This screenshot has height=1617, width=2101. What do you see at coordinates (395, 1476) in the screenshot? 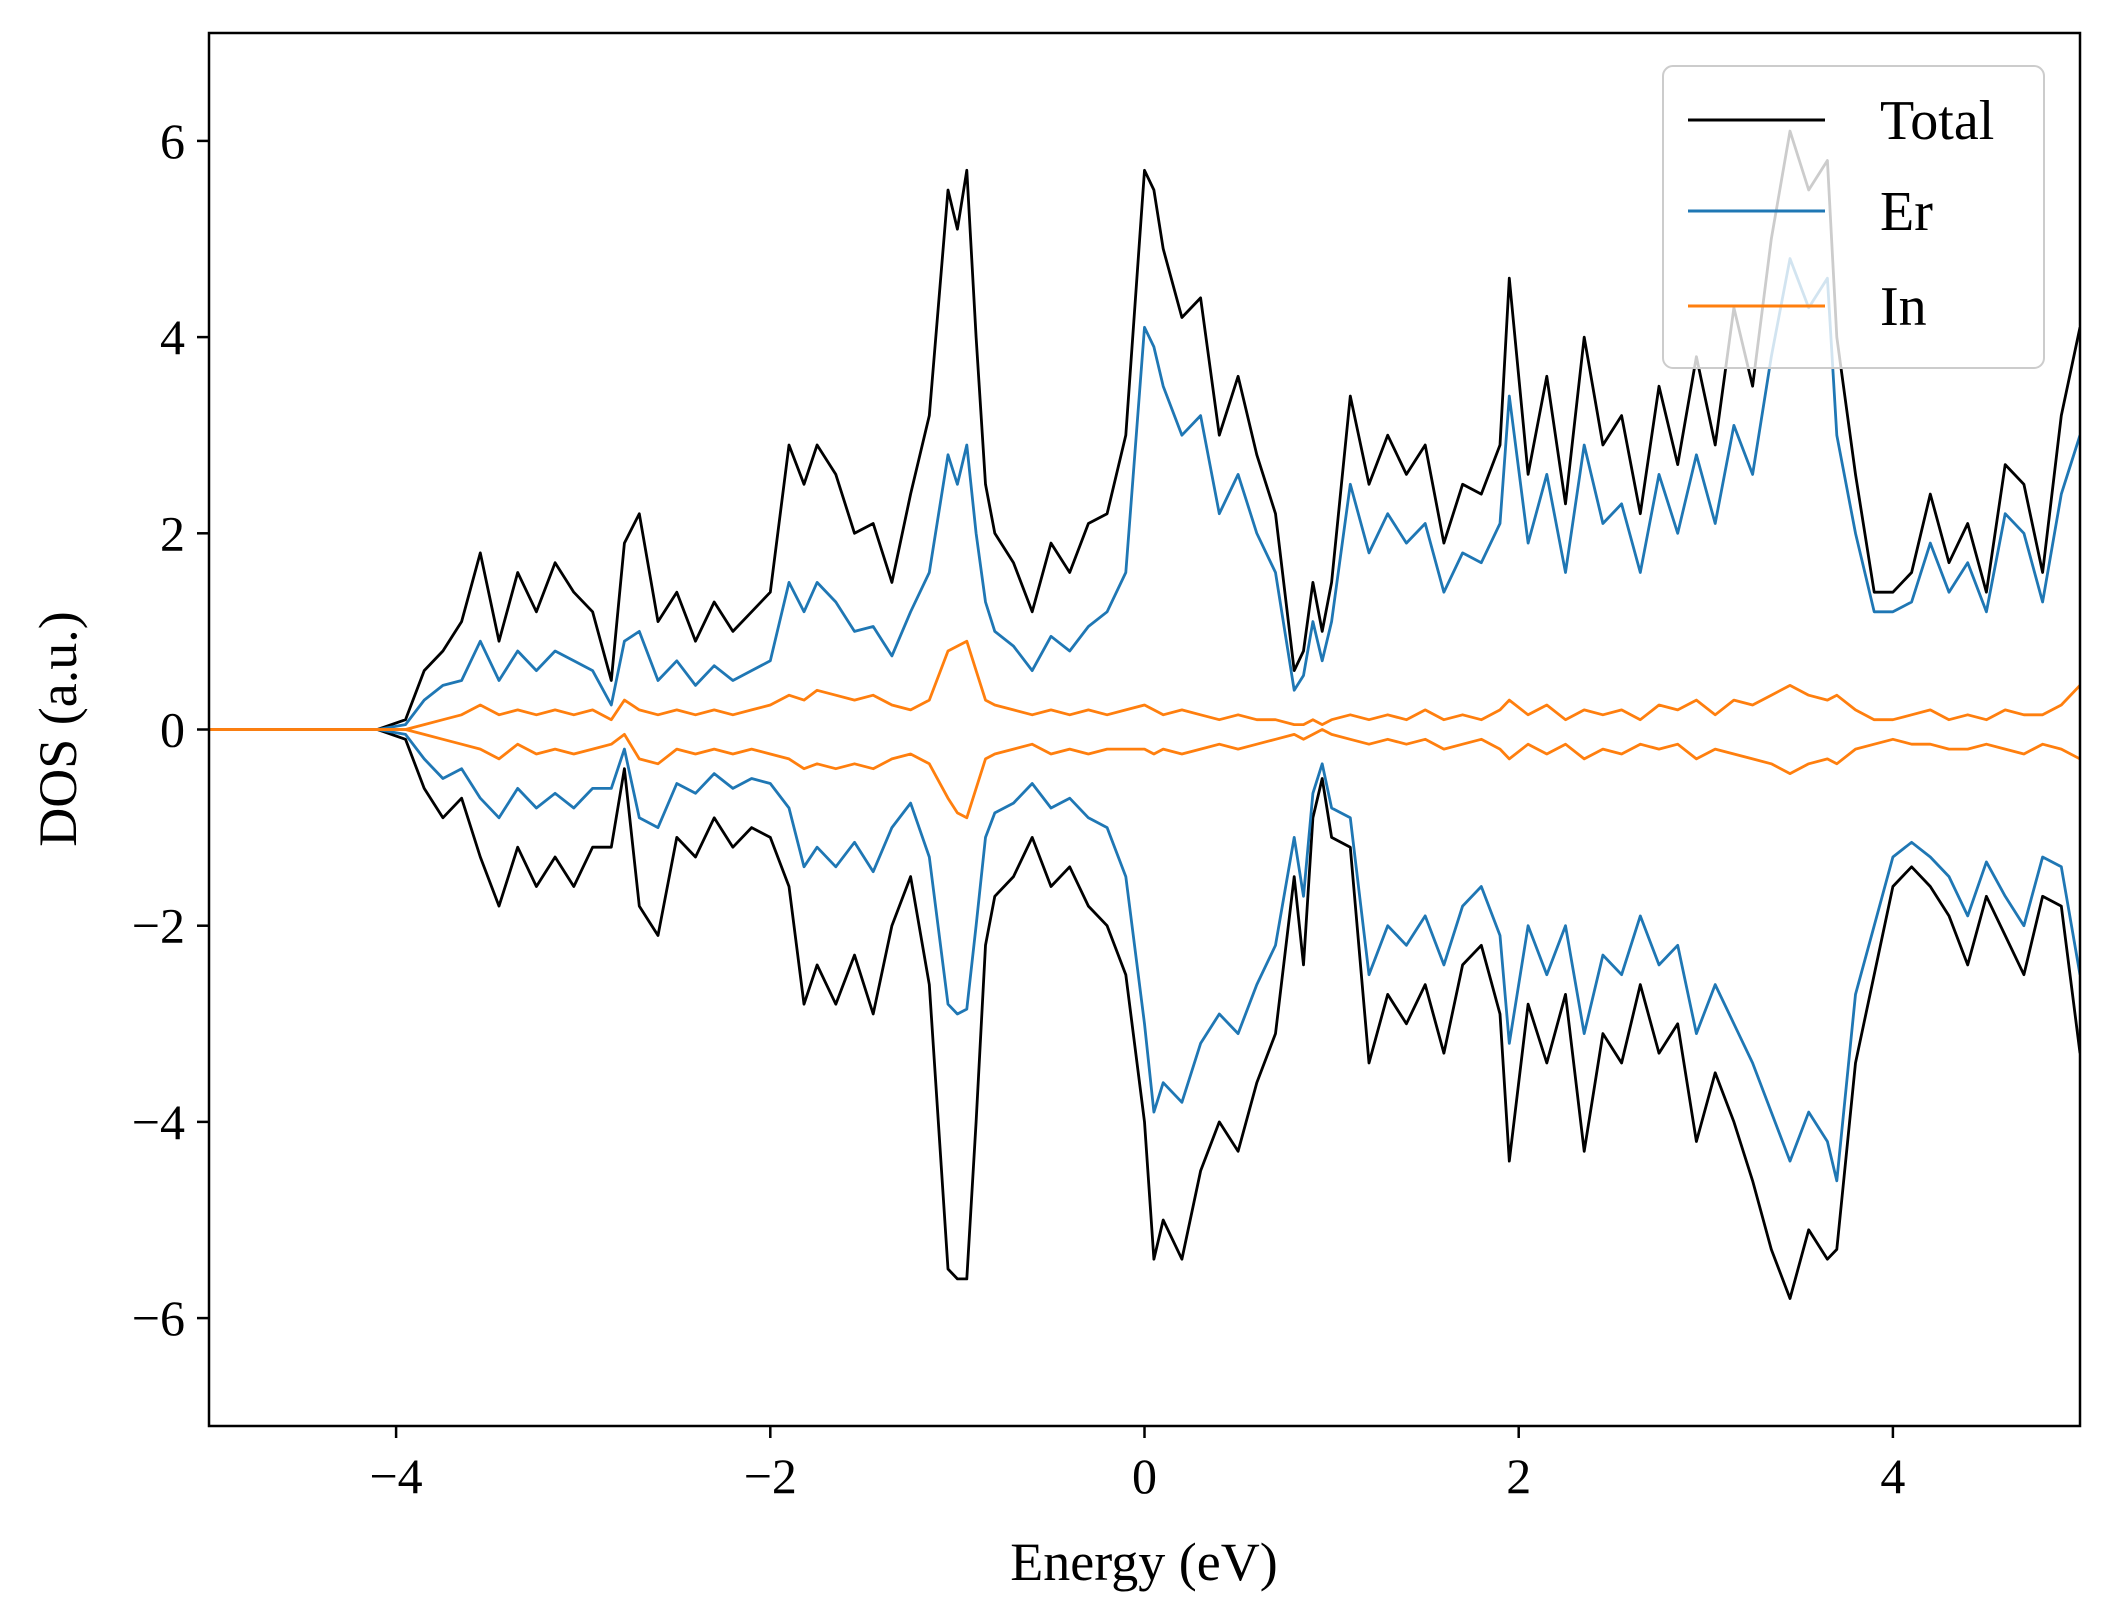
I see `x-tick-label: −4` at bounding box center [395, 1476].